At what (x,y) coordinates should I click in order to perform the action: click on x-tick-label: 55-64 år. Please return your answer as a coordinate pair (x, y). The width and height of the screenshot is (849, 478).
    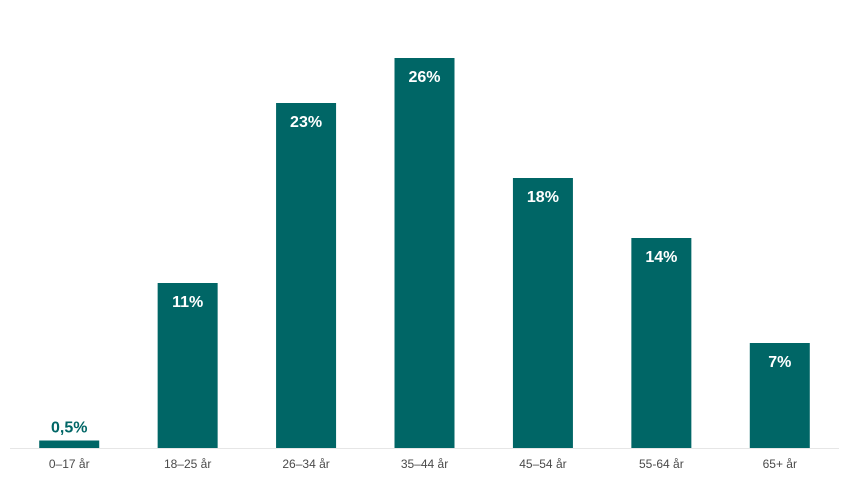
    Looking at the image, I should click on (661, 464).